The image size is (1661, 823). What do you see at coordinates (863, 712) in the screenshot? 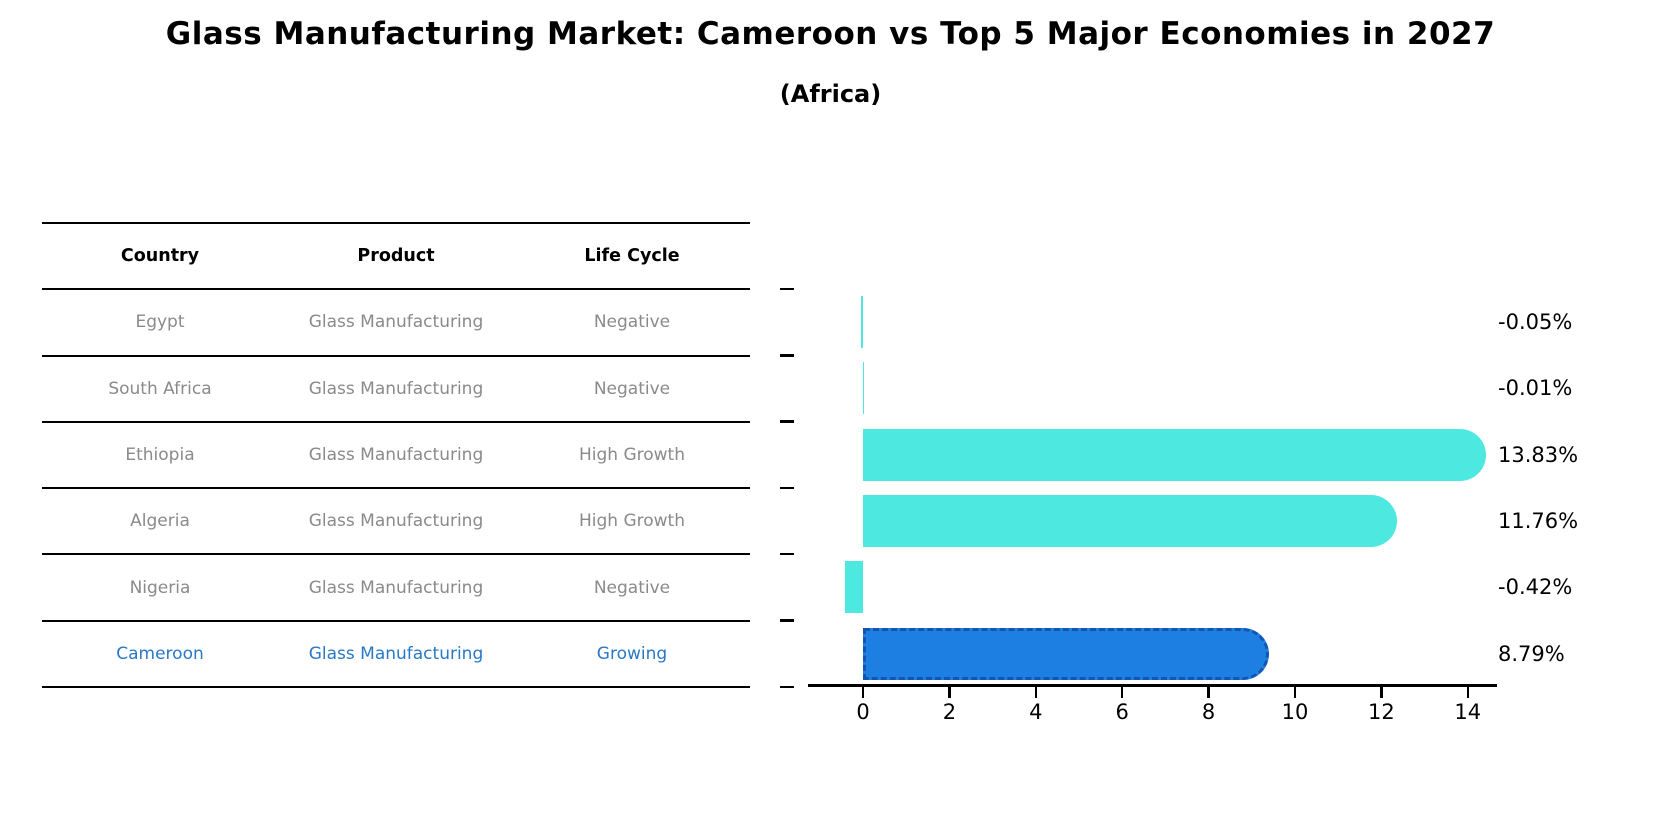
I see `x-tick-label-0: 0` at bounding box center [863, 712].